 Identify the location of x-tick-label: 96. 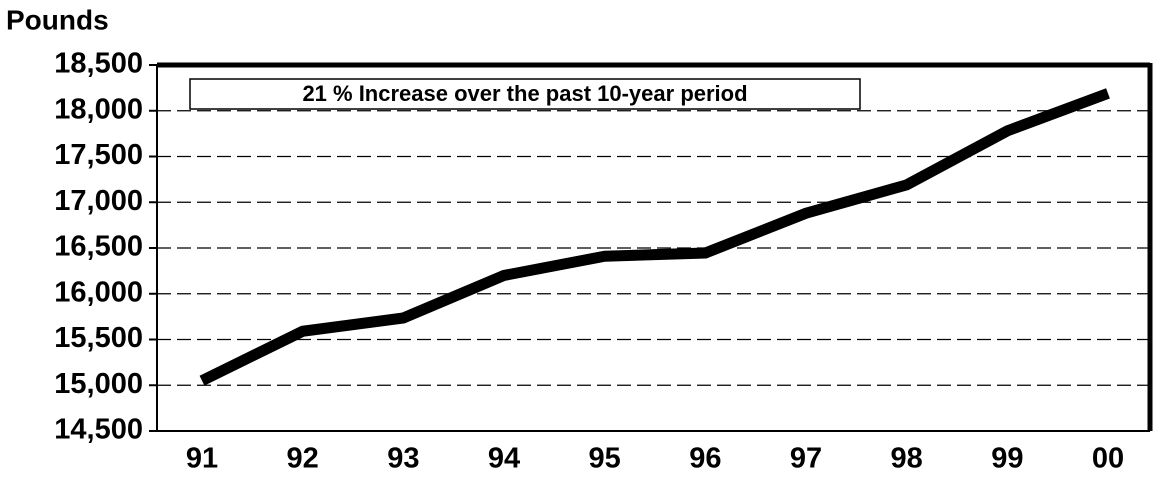
(705, 459).